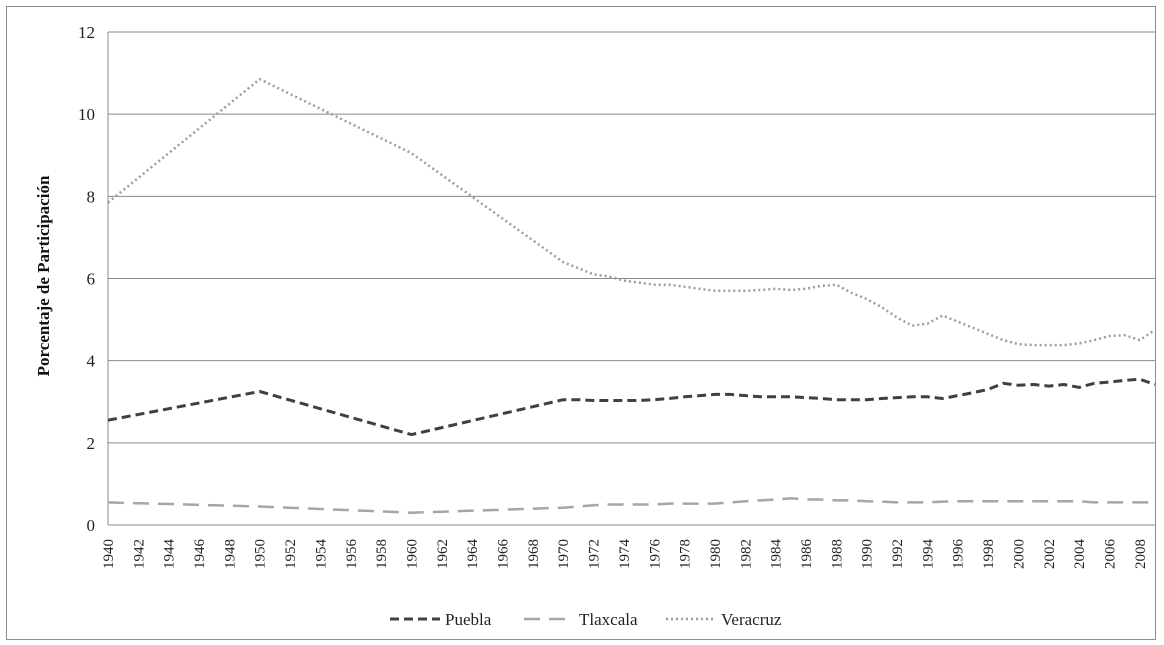  What do you see at coordinates (170, 554) in the screenshot?
I see `x-tick-label: 1944` at bounding box center [170, 554].